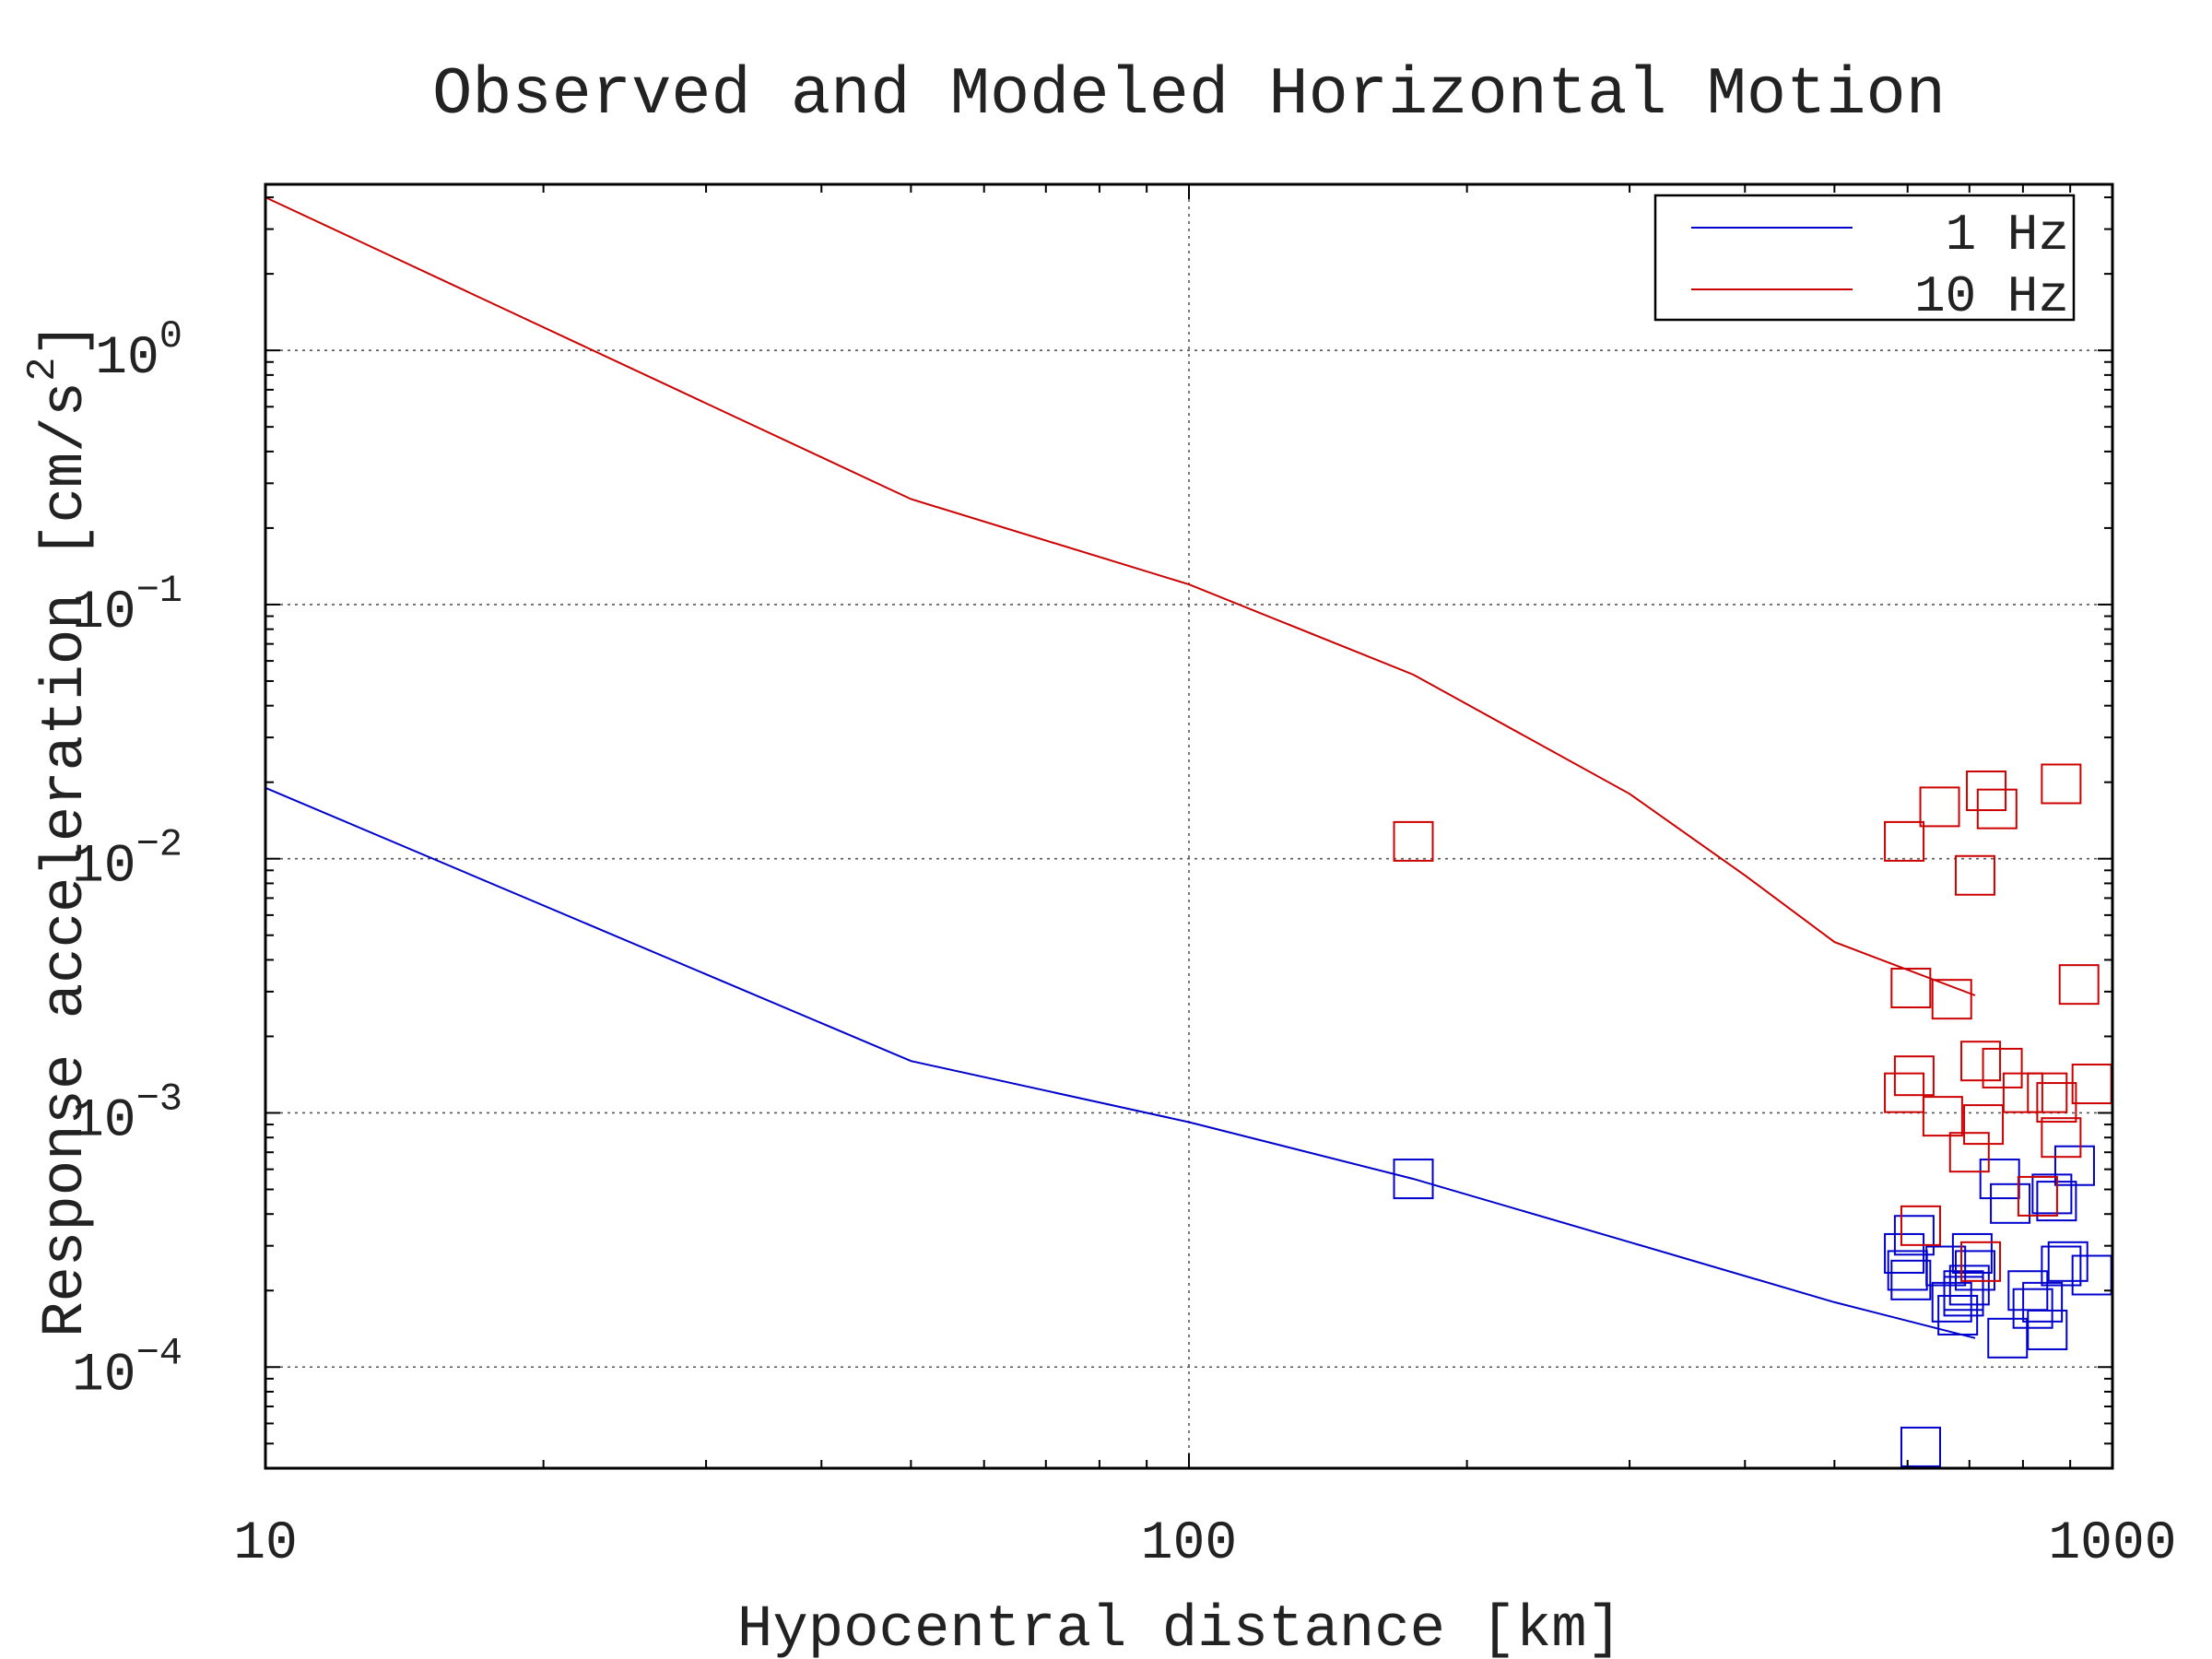 This screenshot has width=2212, height=1659. I want to click on legend-box, so click(1864, 258).